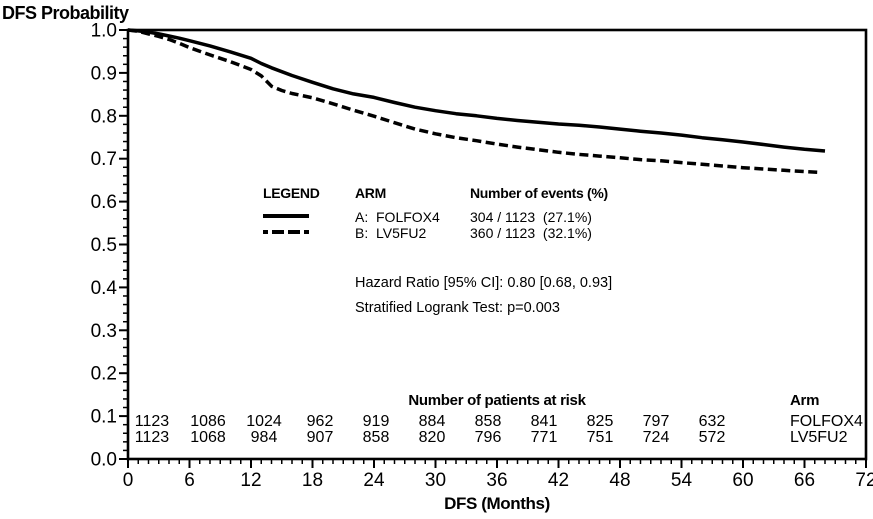 The height and width of the screenshot is (519, 873). I want to click on y-tick-label: 0.1, so click(104, 417).